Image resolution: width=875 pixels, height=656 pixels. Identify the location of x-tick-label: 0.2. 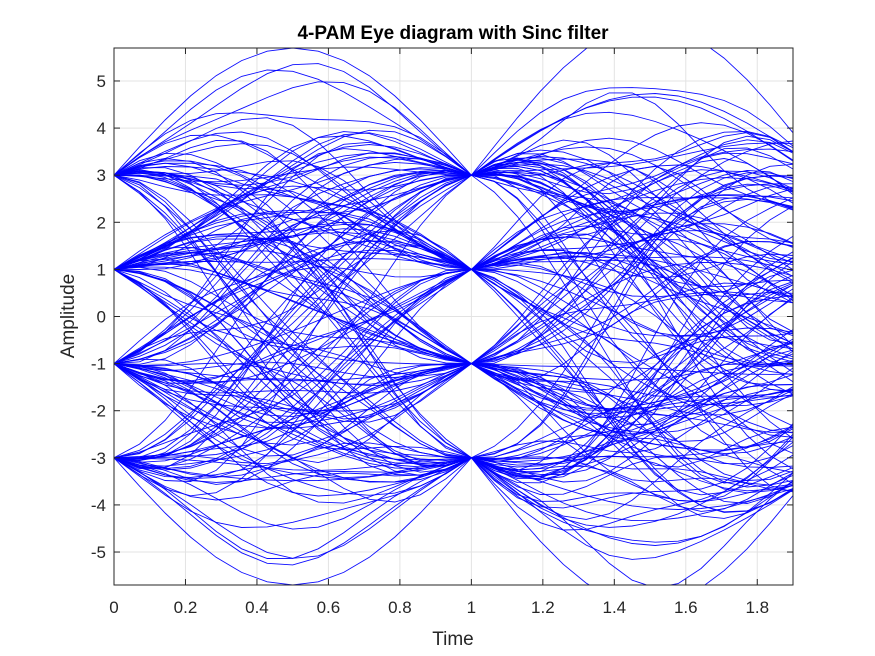
(186, 607).